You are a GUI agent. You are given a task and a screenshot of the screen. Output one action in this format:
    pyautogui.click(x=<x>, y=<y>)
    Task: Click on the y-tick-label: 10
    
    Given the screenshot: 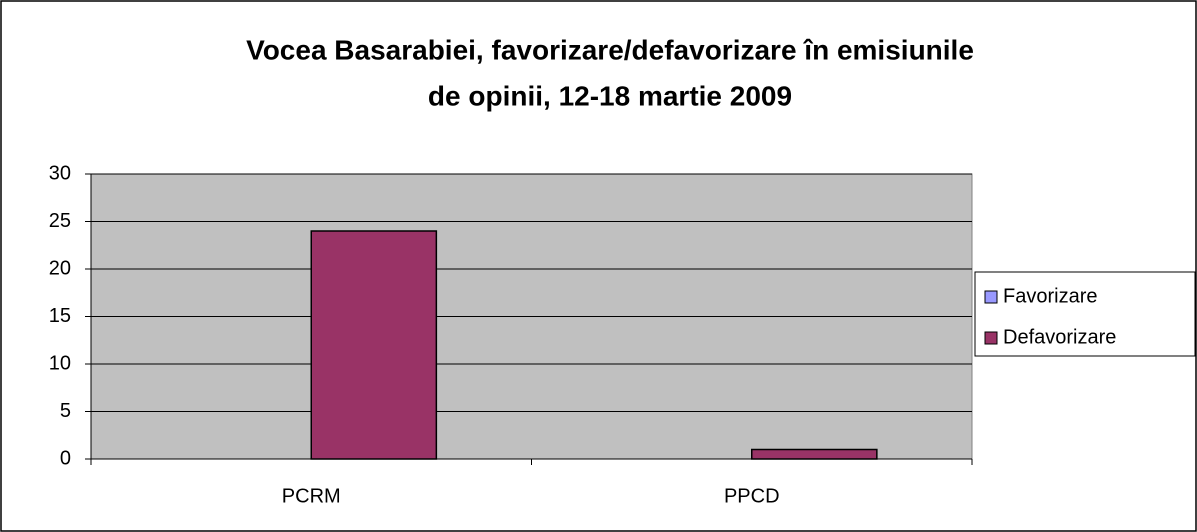 What is the action you would take?
    pyautogui.click(x=60, y=363)
    